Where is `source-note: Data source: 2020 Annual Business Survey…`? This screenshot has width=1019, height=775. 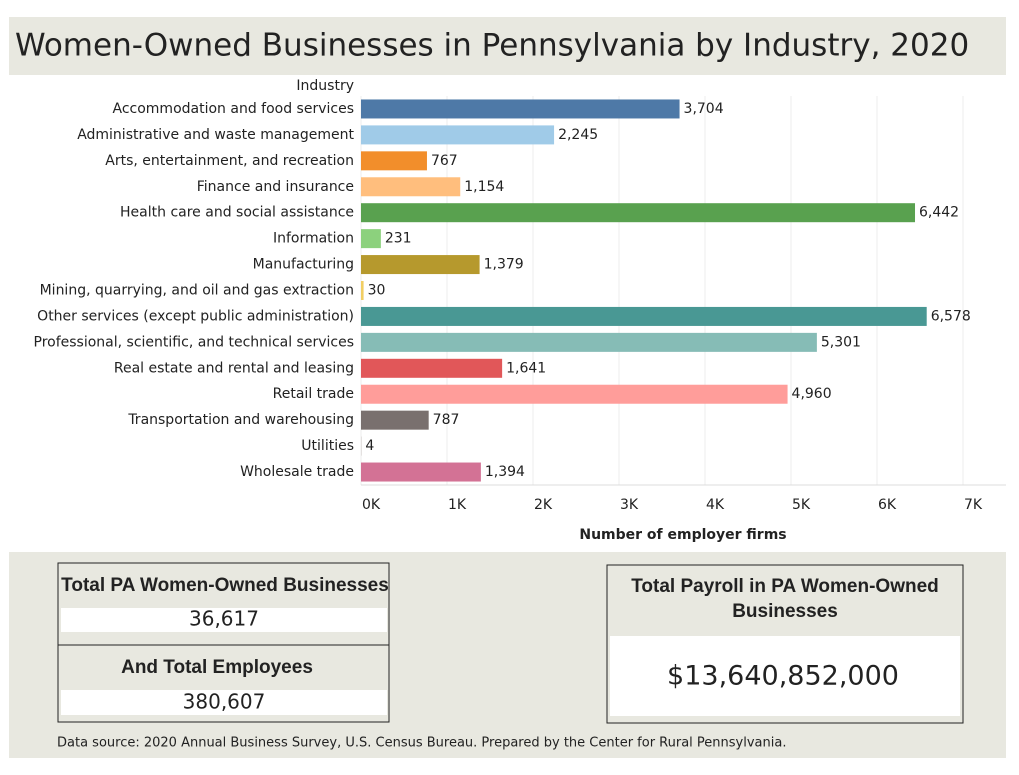
source-note: Data source: 2020 Annual Business Survey… is located at coordinates (421, 743).